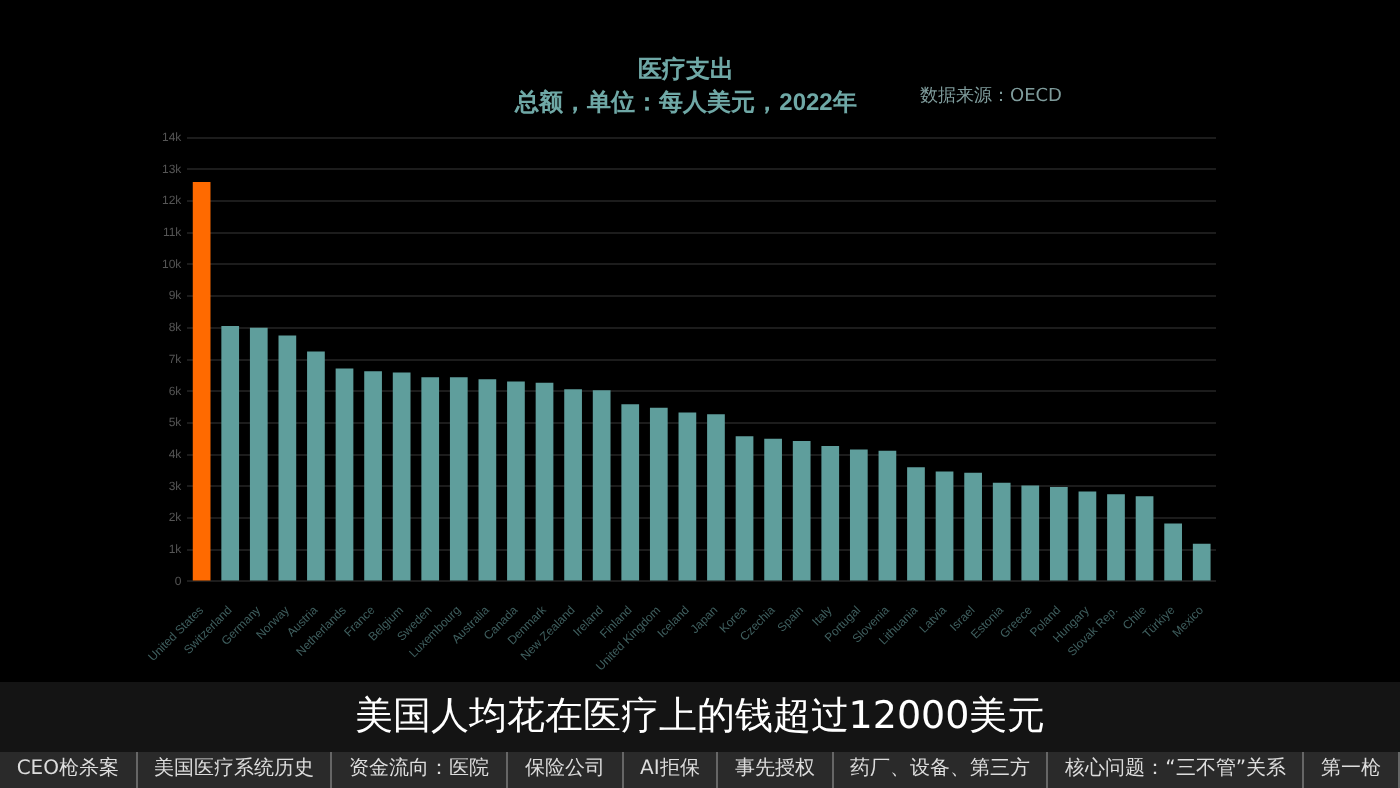 Image resolution: width=1400 pixels, height=788 pixels. Describe the element at coordinates (941, 770) in the screenshot. I see `text: 药厂、设备、第三方` at that location.